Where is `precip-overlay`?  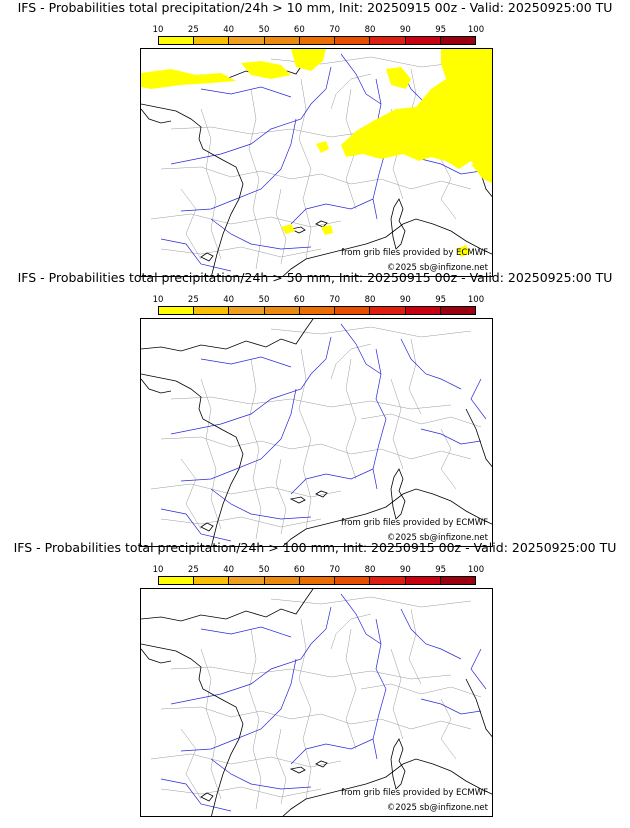
precip-overlay is located at coordinates (316, 153).